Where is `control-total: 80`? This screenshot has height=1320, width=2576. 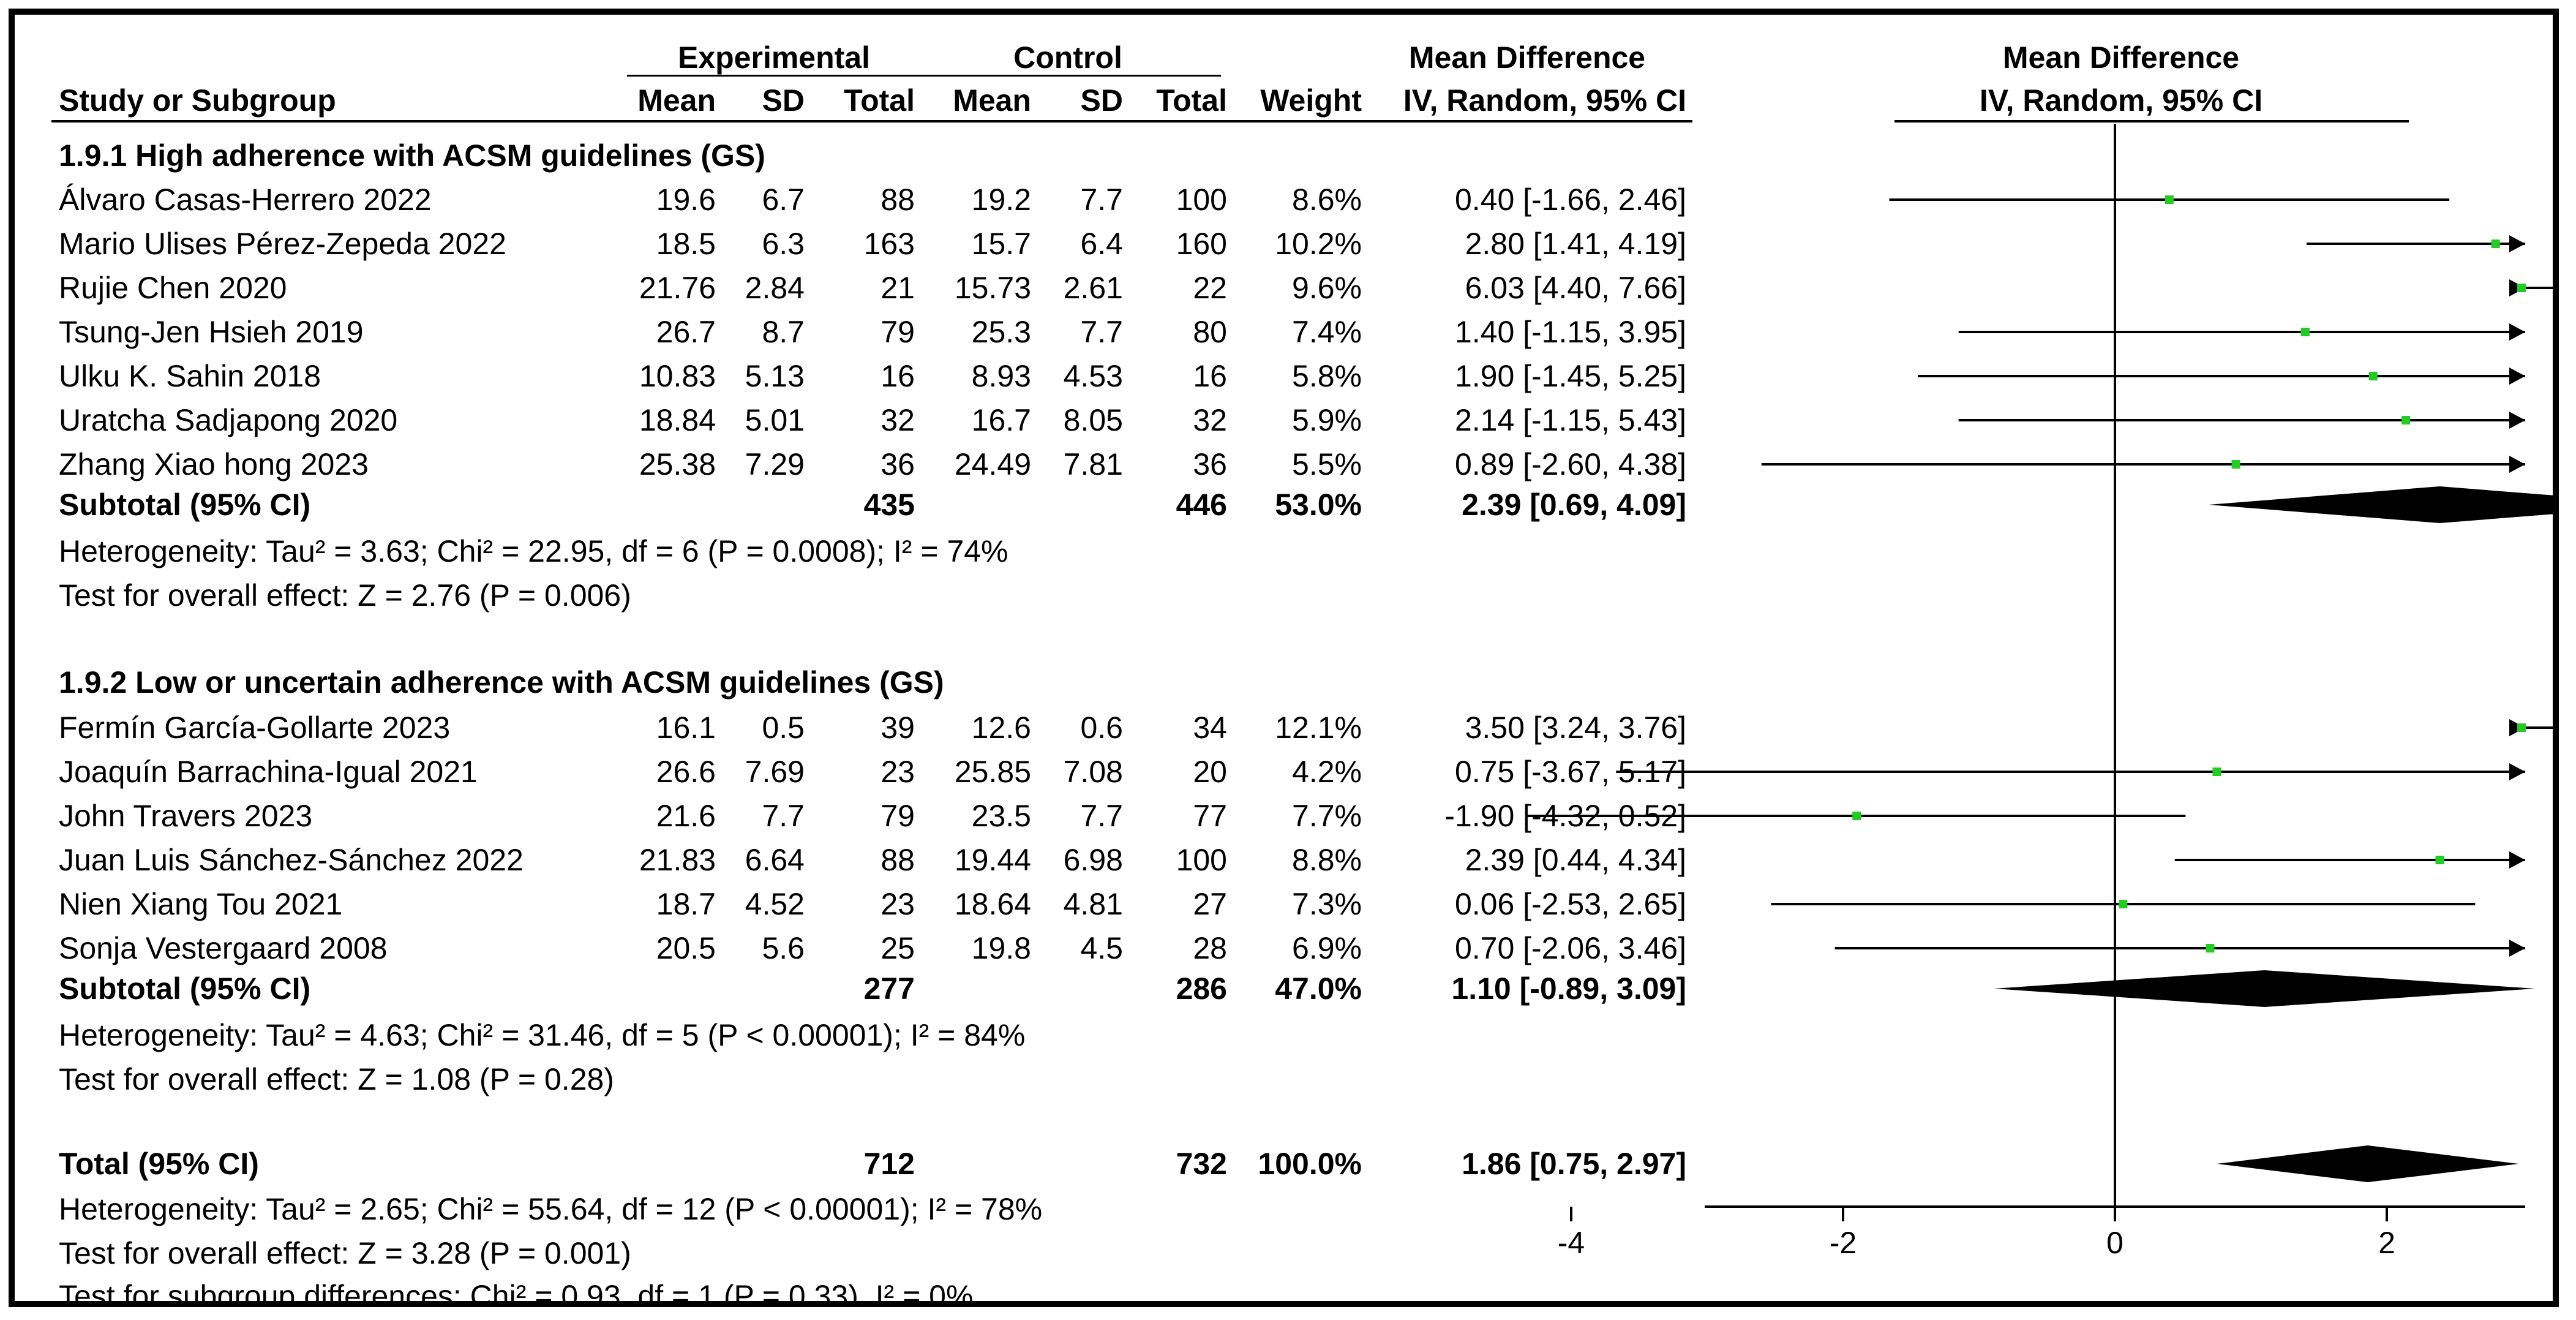 control-total: 80 is located at coordinates (1210, 332).